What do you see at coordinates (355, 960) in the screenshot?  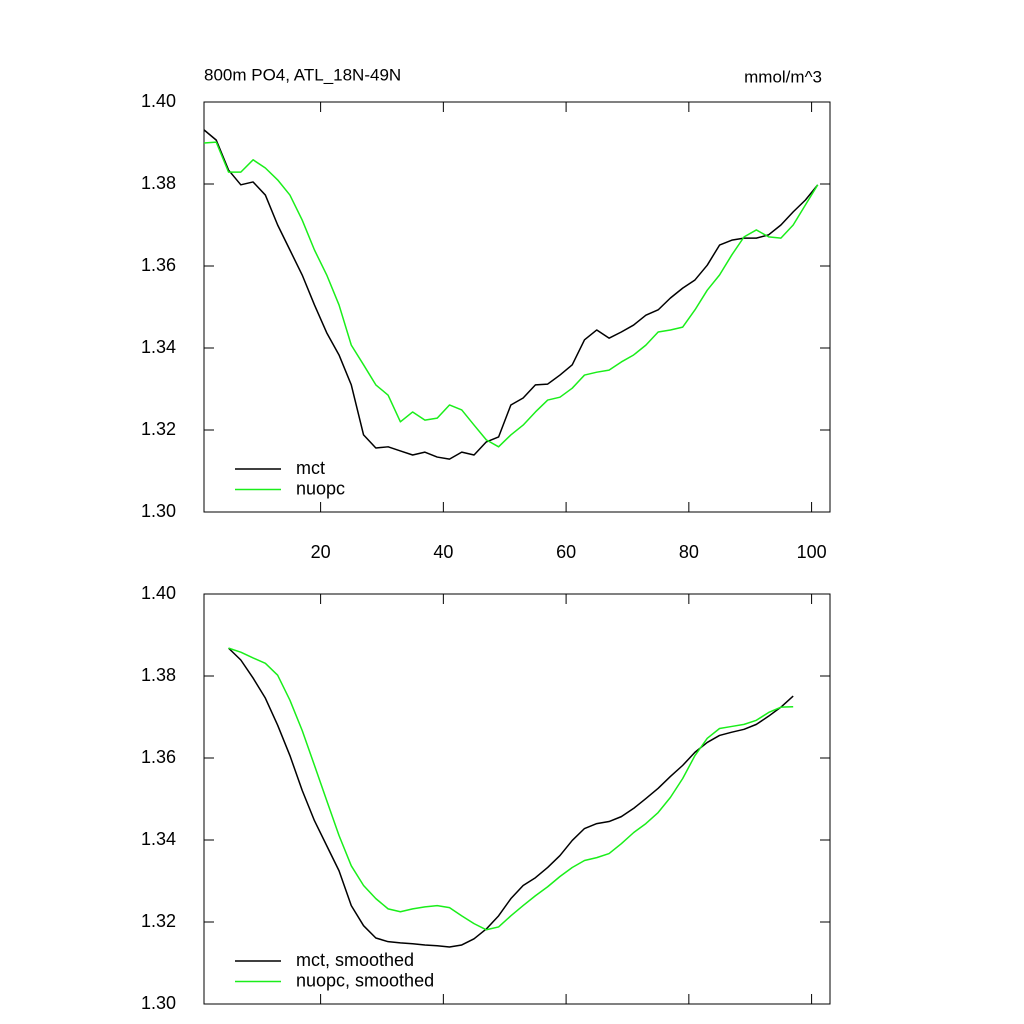 I see `legend-label: mct, smoothed` at bounding box center [355, 960].